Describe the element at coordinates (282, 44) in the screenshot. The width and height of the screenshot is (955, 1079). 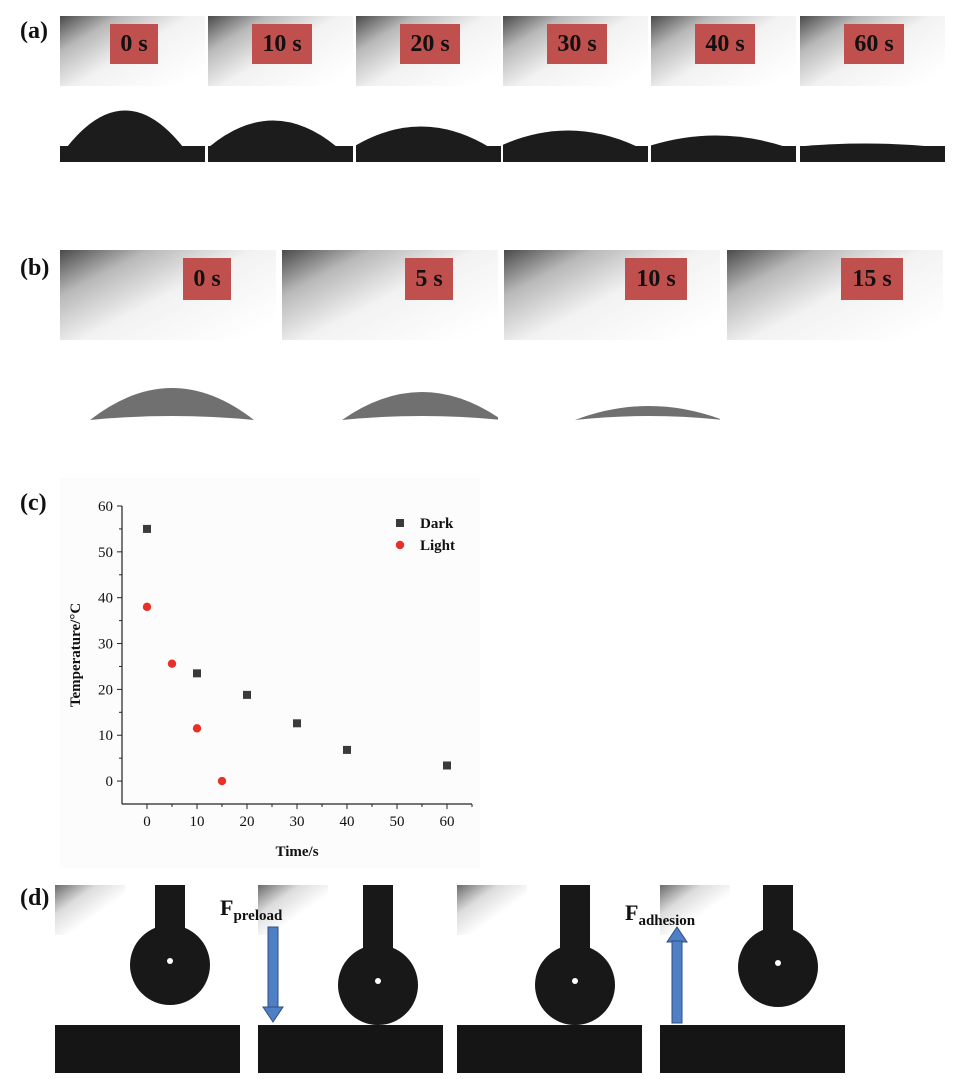
I see `time-label-a: 10 s` at that location.